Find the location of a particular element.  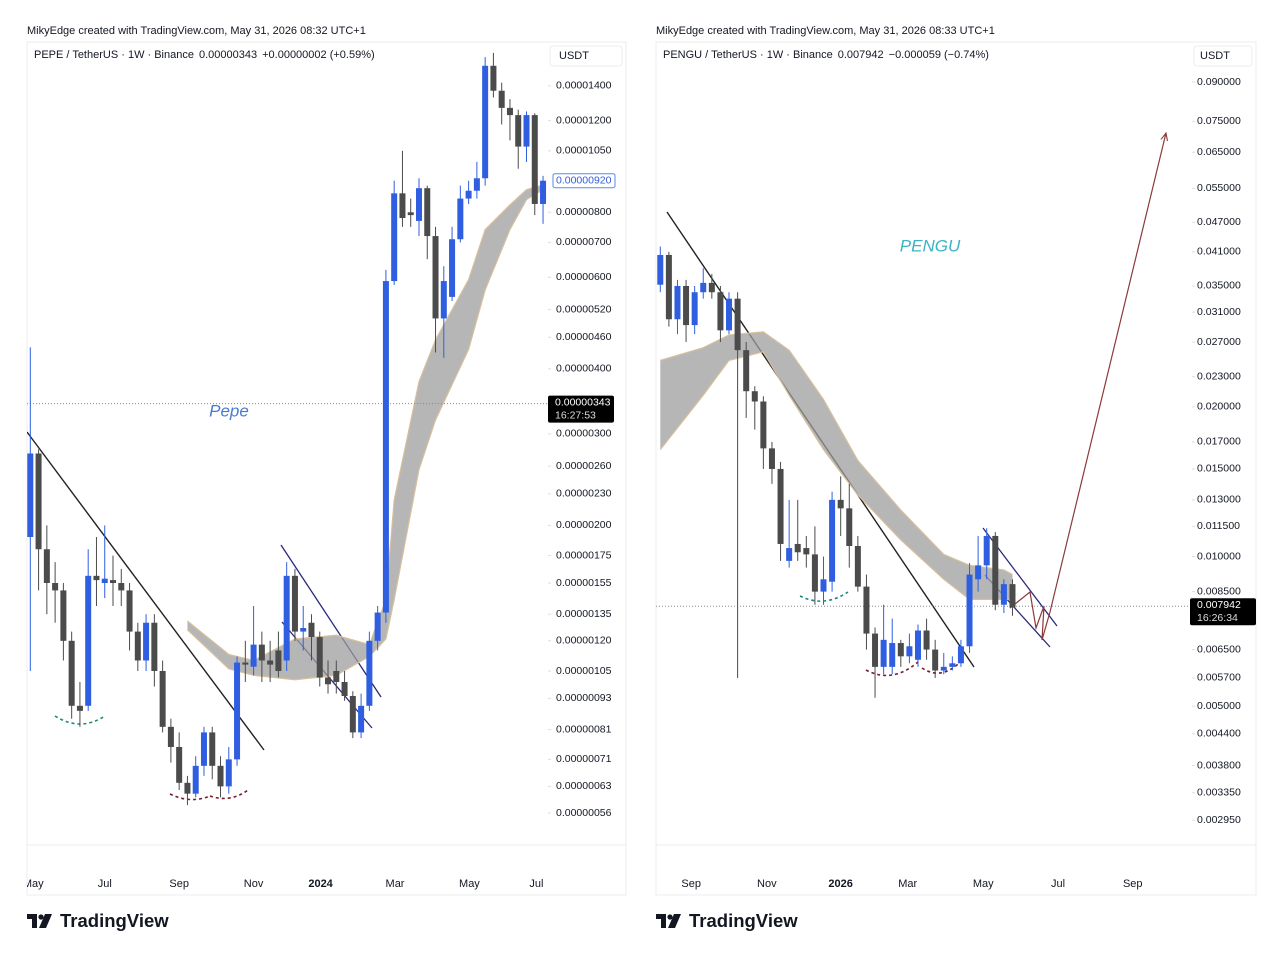

y-tick-label: 0.002950 is located at coordinates (1219, 820).